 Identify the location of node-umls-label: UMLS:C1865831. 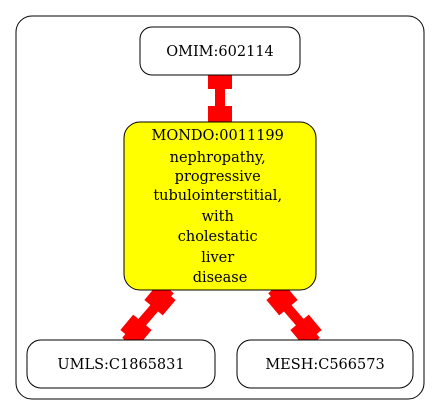
(120, 365).